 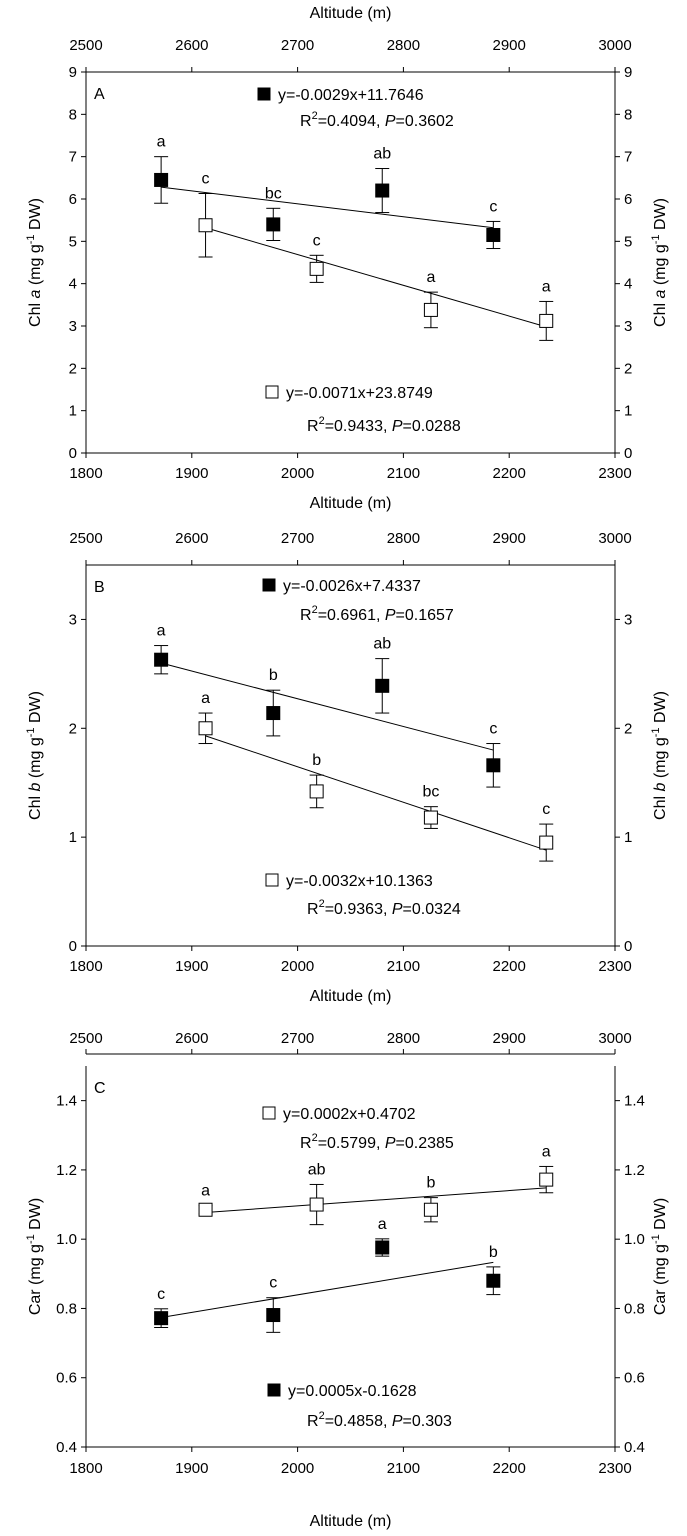 What do you see at coordinates (509, 1038) in the screenshot?
I see `x-tick-label-top: 2900` at bounding box center [509, 1038].